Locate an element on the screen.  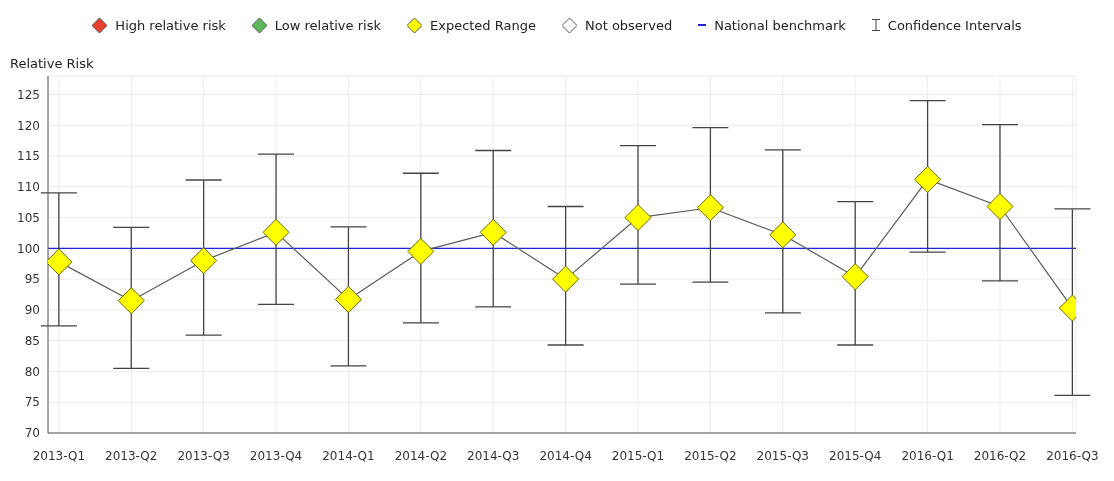
x-tick-label: 2013-Q4 is located at coordinates (276, 455).